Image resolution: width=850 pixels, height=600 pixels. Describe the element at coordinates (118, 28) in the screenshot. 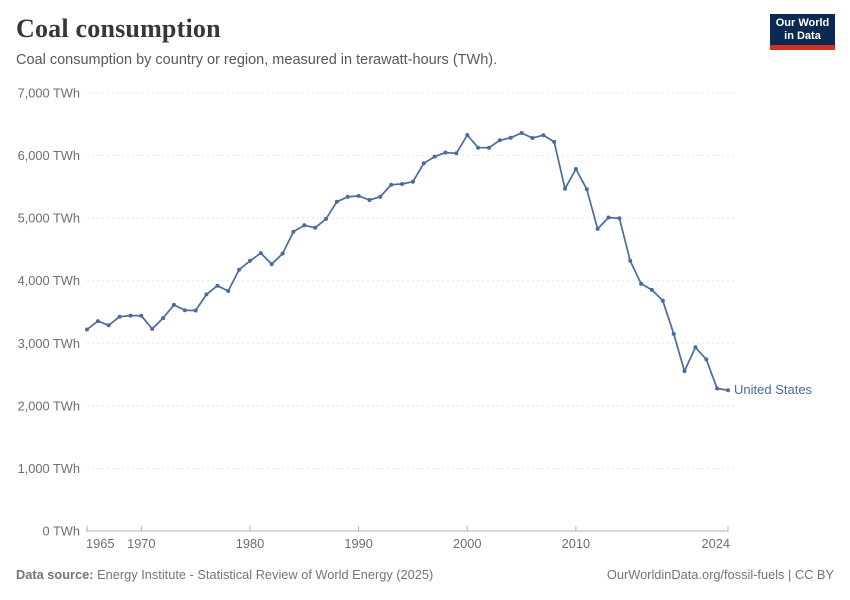

I see `page-title: Coal consumption` at that location.